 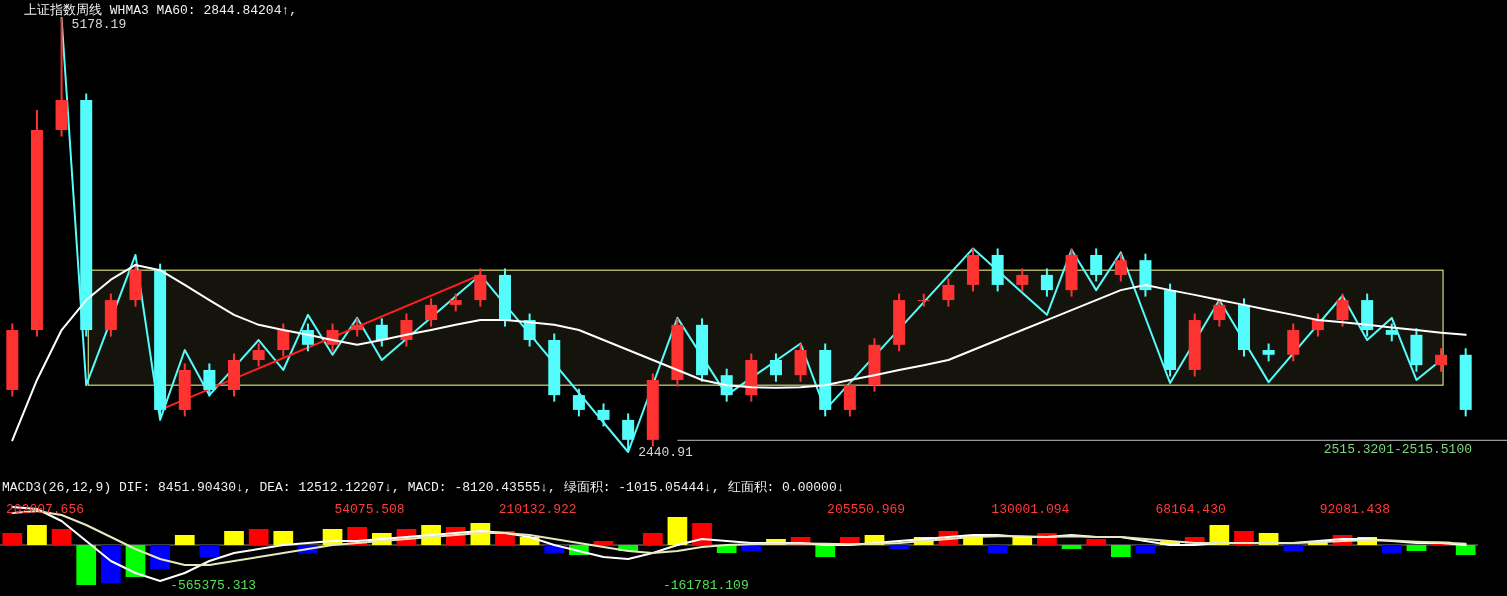 I want to click on annotation: 54075.508, so click(x=369, y=509).